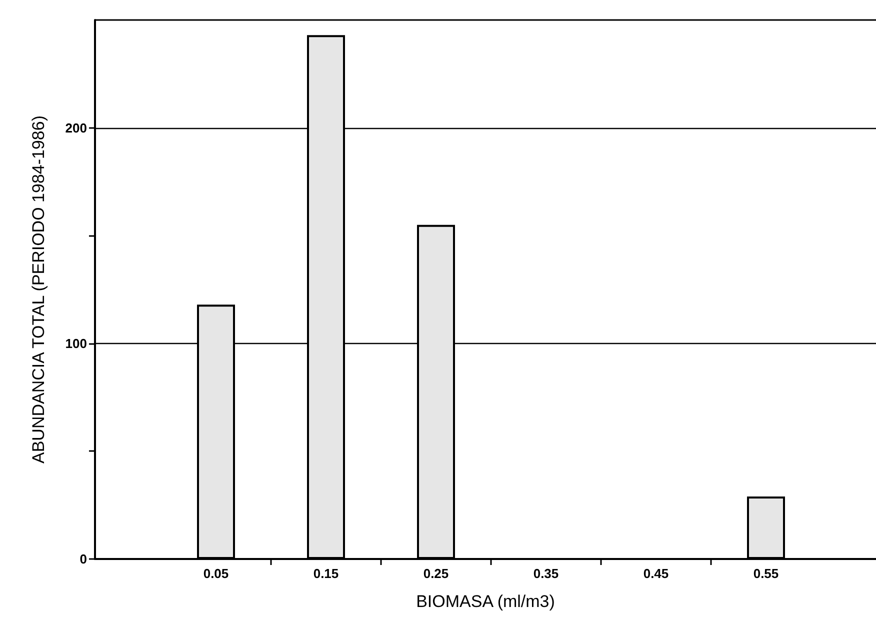 Image resolution: width=876 pixels, height=623 pixels. Describe the element at coordinates (83, 559) in the screenshot. I see `y-tick-label: 0` at that location.